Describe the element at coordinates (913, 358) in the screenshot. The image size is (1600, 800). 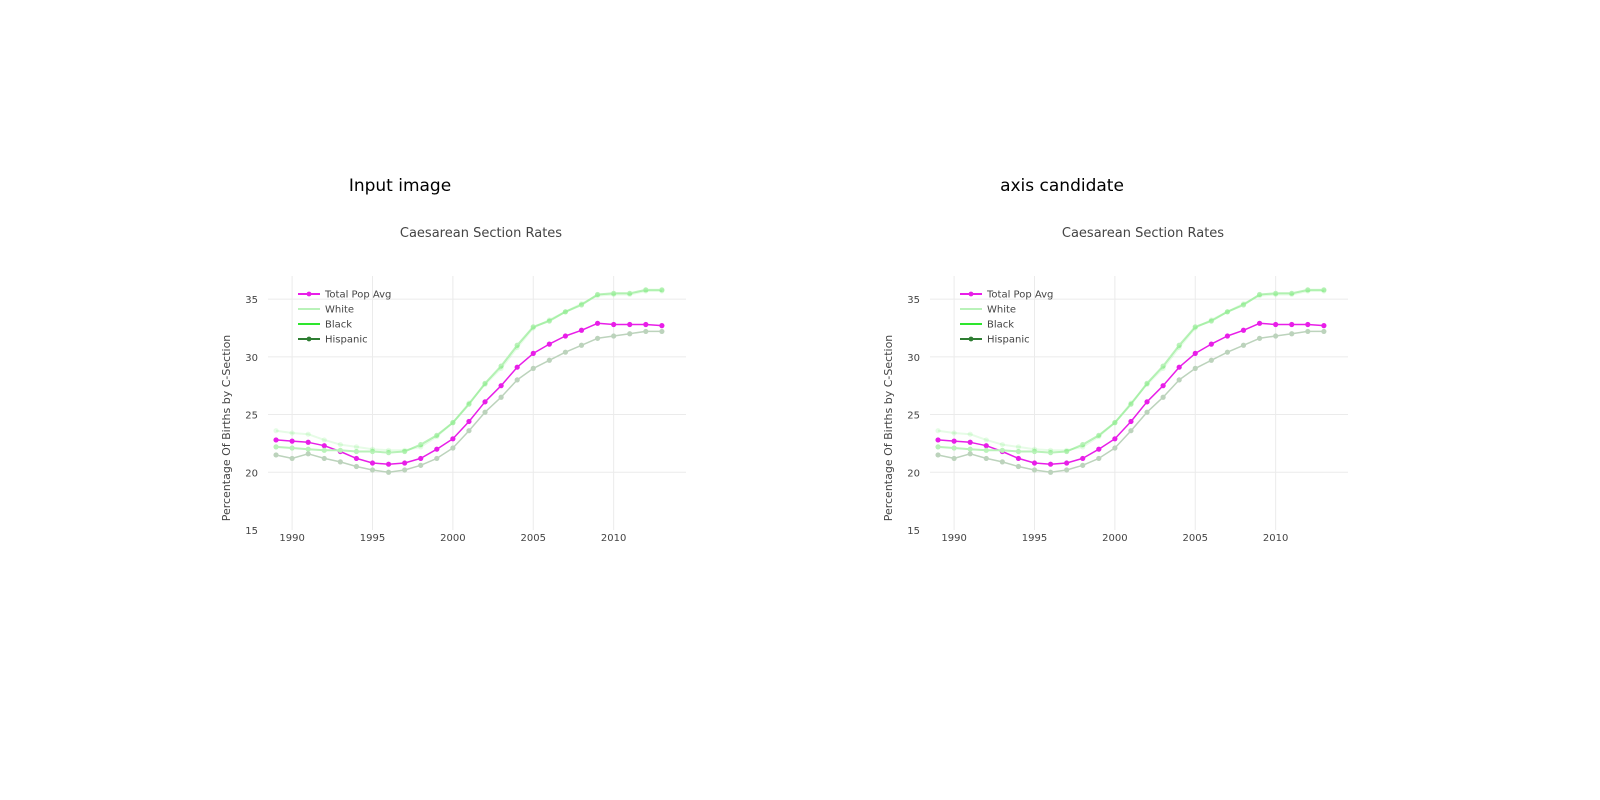
I see `y-tick-label: 30` at that location.